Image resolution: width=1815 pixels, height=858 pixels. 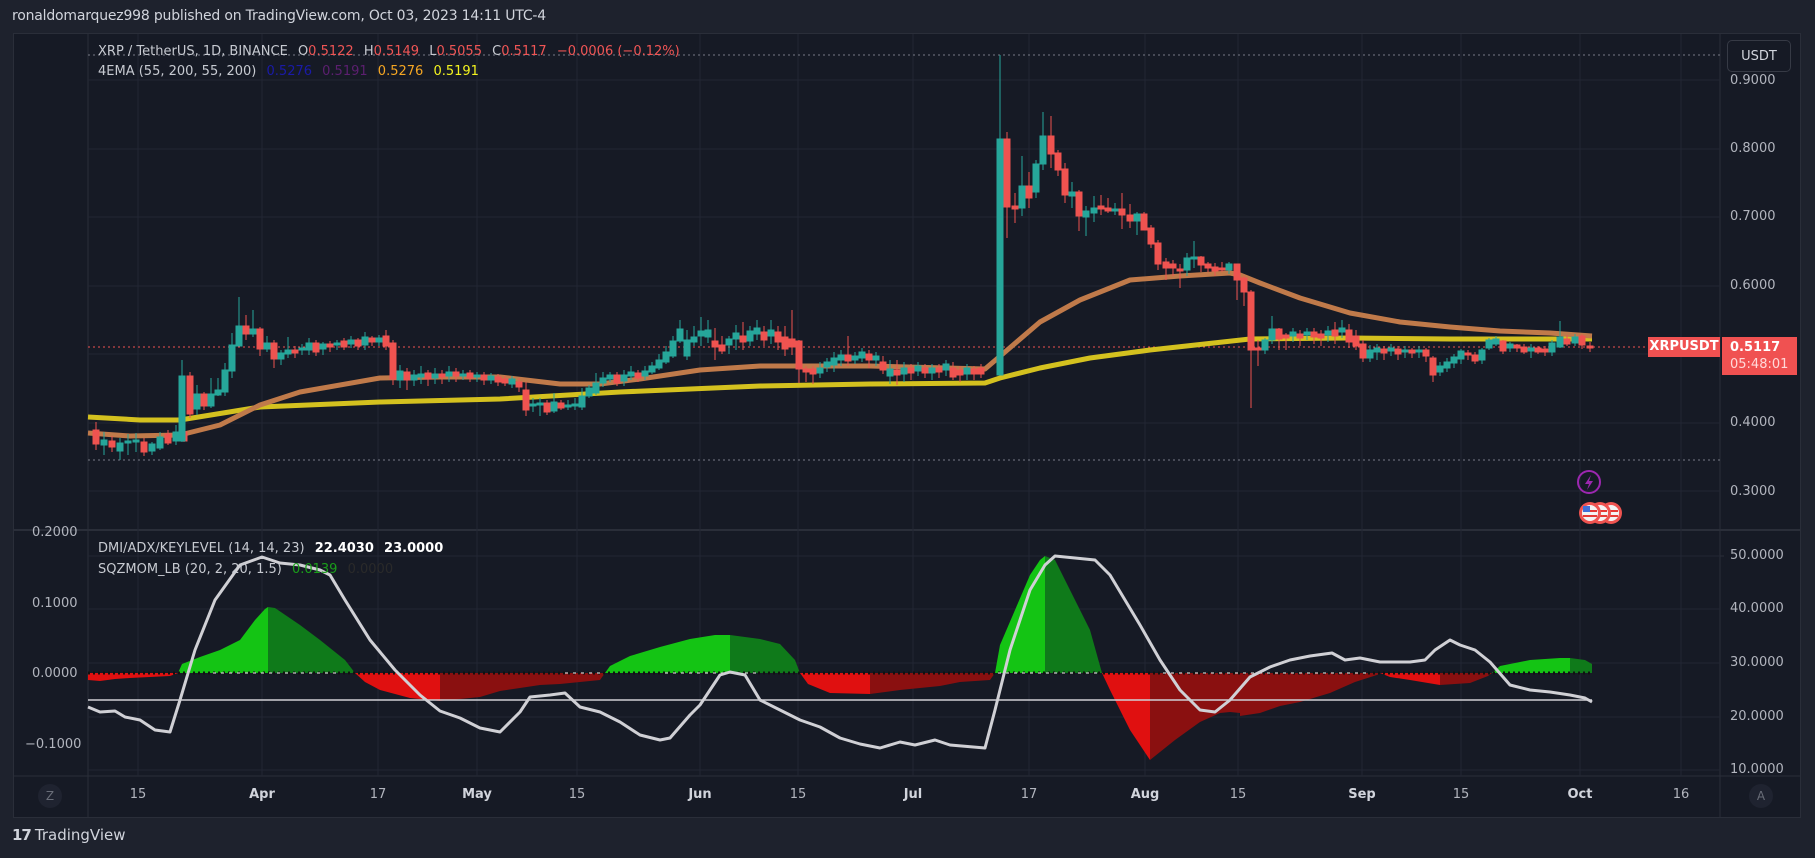 What do you see at coordinates (22, 835) in the screenshot?
I see `tradingview-logo-icon: 17` at bounding box center [22, 835].